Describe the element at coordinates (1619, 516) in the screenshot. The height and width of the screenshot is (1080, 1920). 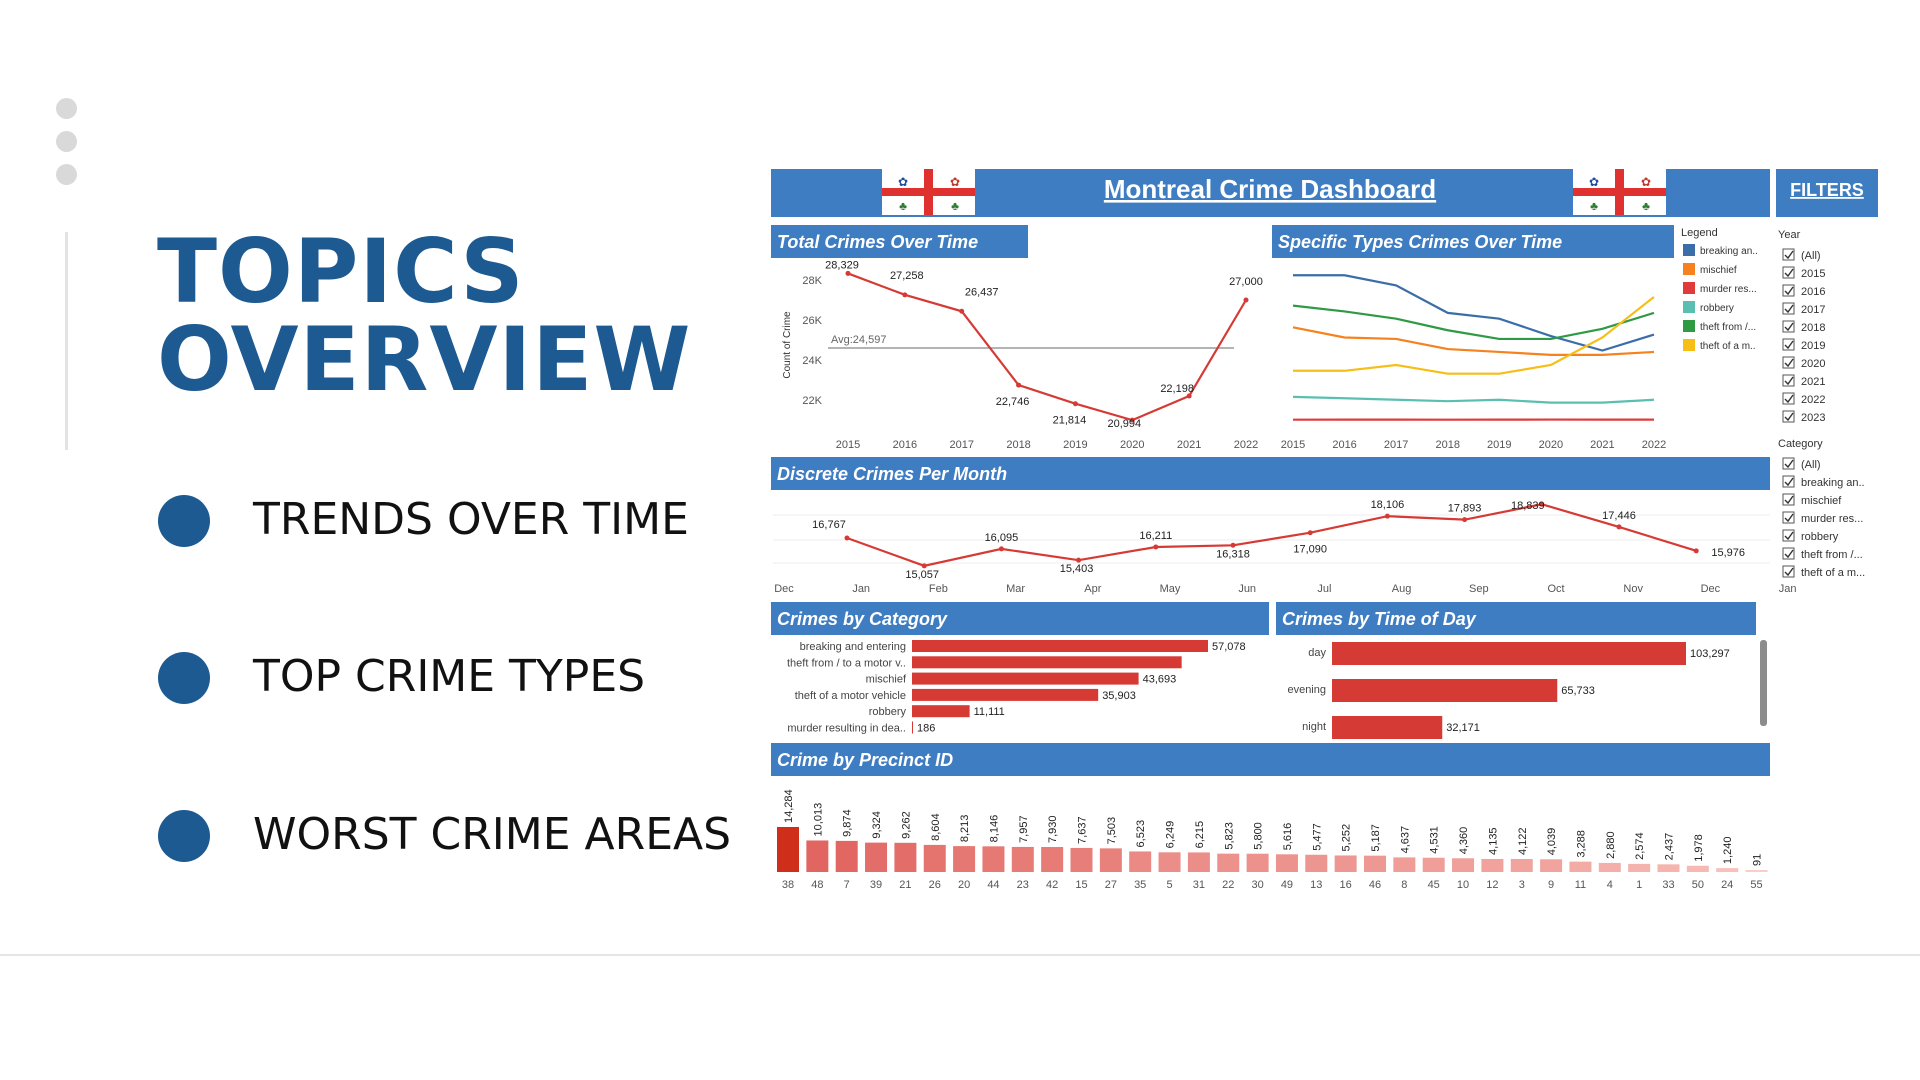
I see `data-label: 17,446` at that location.